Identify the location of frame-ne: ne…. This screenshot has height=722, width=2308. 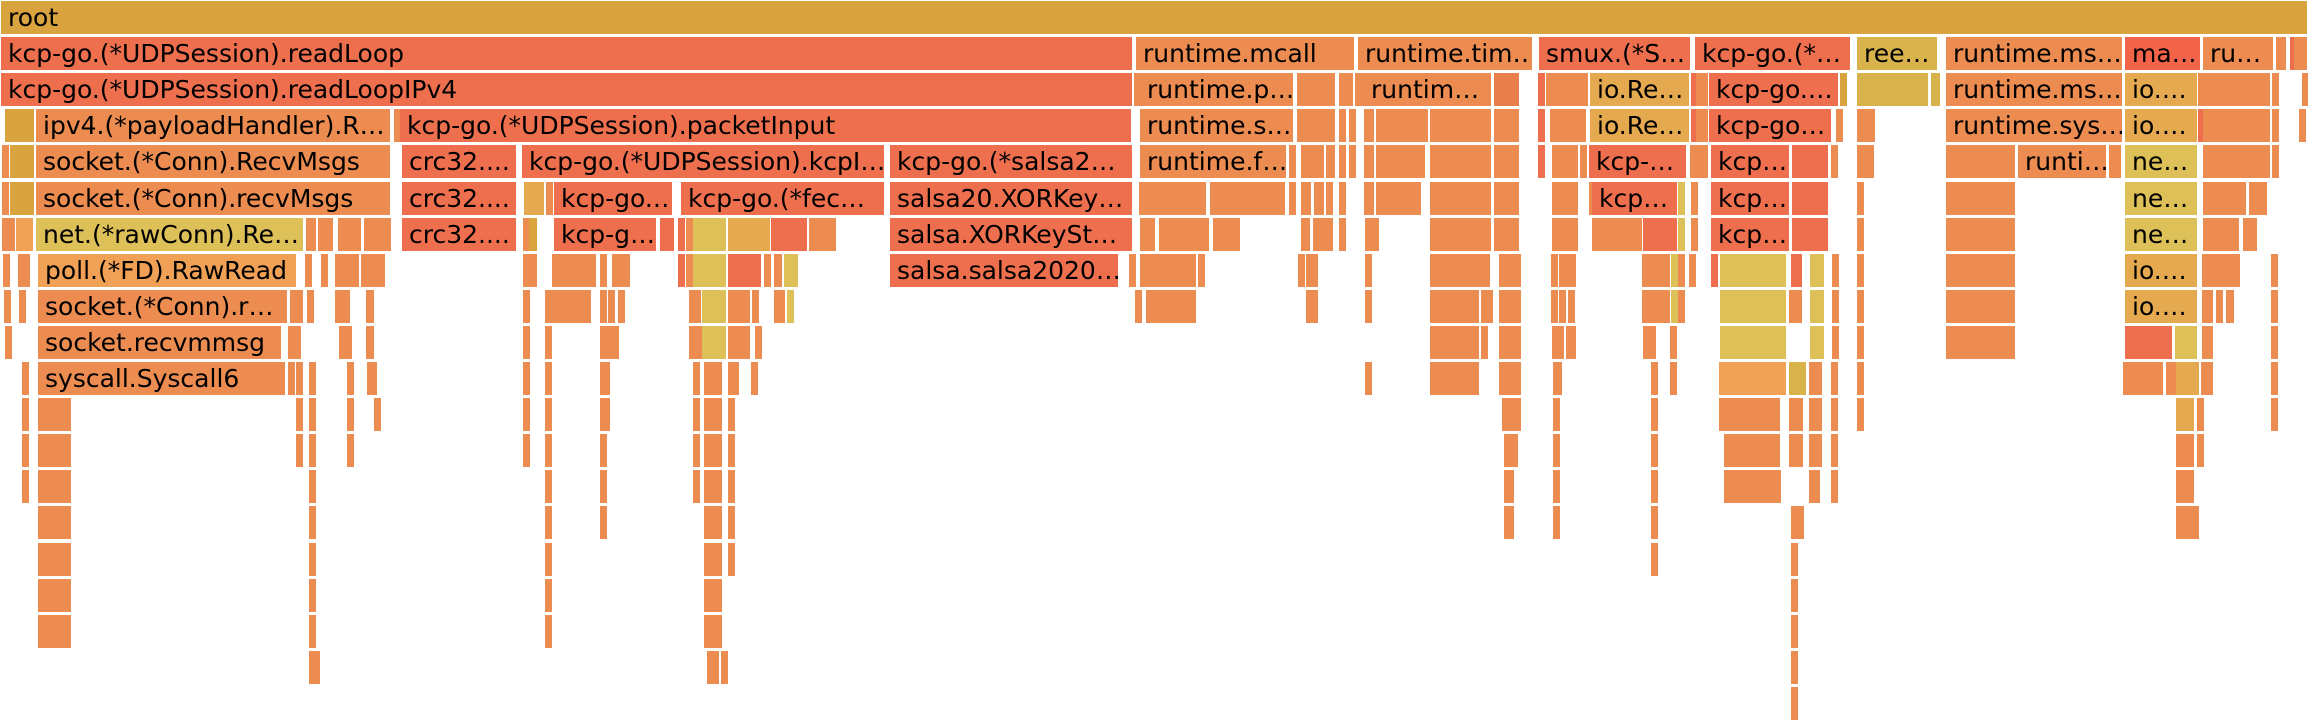
(2161, 198).